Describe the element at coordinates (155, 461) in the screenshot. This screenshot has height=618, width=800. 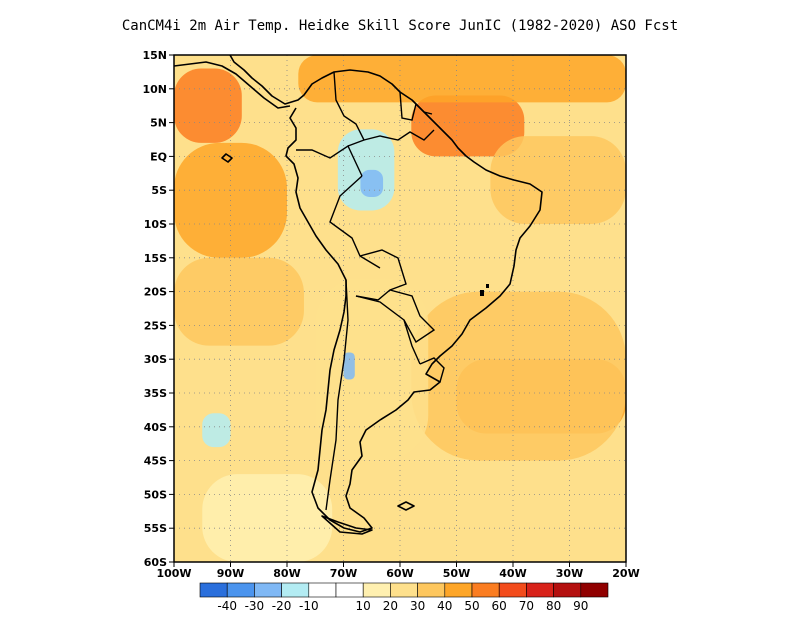
I see `lat-tick-label: 45S` at that location.